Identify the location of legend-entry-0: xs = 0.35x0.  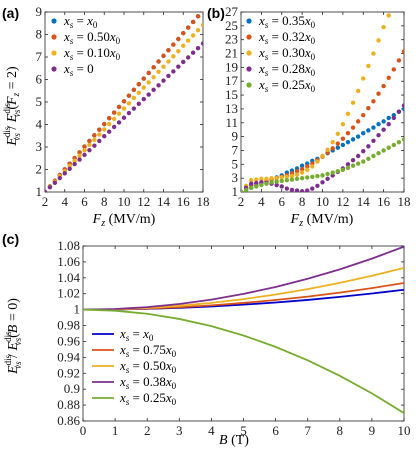
(287, 21).